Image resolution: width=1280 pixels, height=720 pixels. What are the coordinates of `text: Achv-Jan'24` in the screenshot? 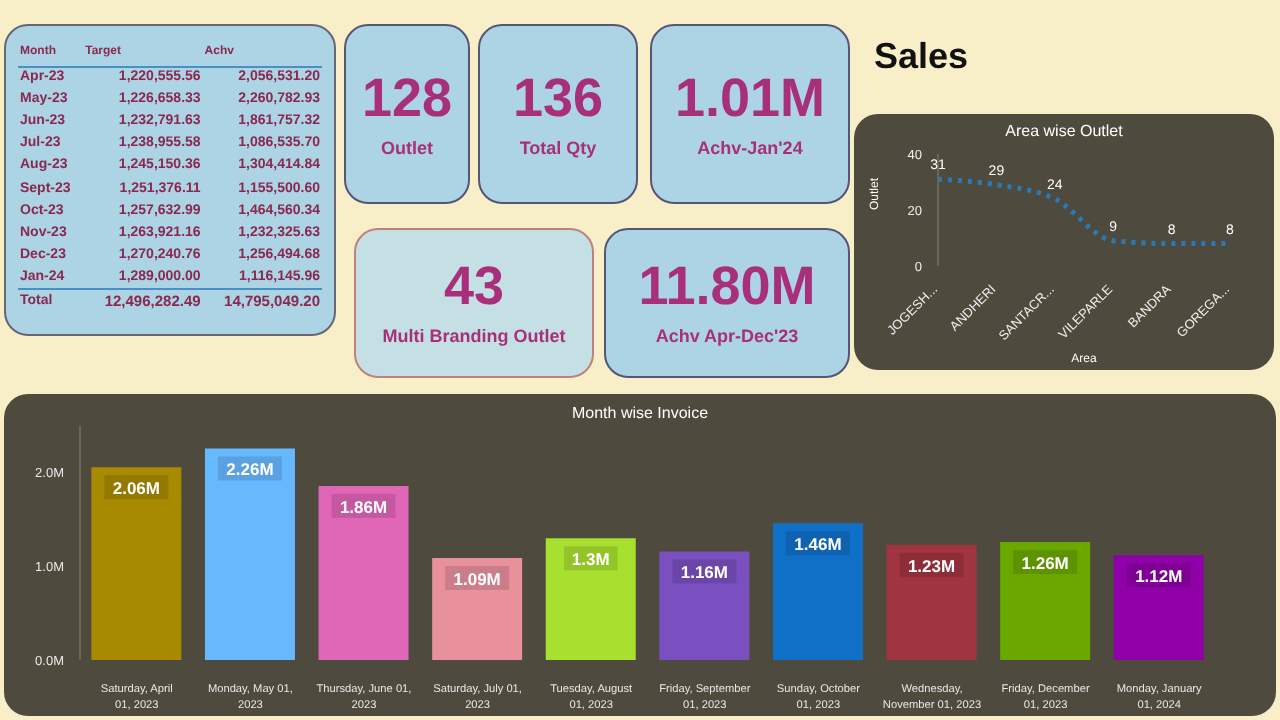 It's located at (750, 147).